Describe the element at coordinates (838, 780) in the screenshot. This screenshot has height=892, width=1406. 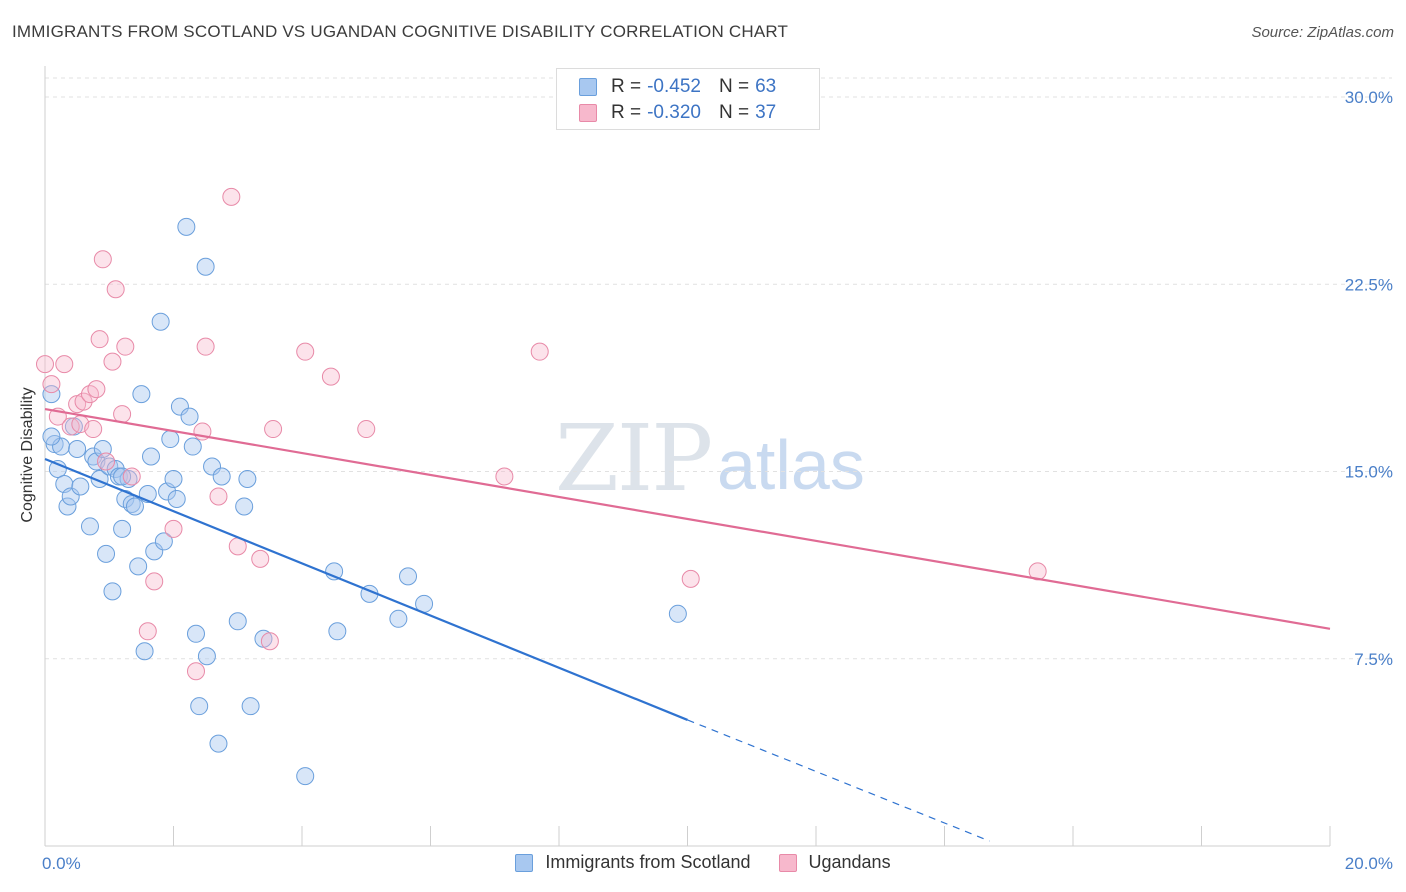
I see `scotland-trend-extension` at that location.